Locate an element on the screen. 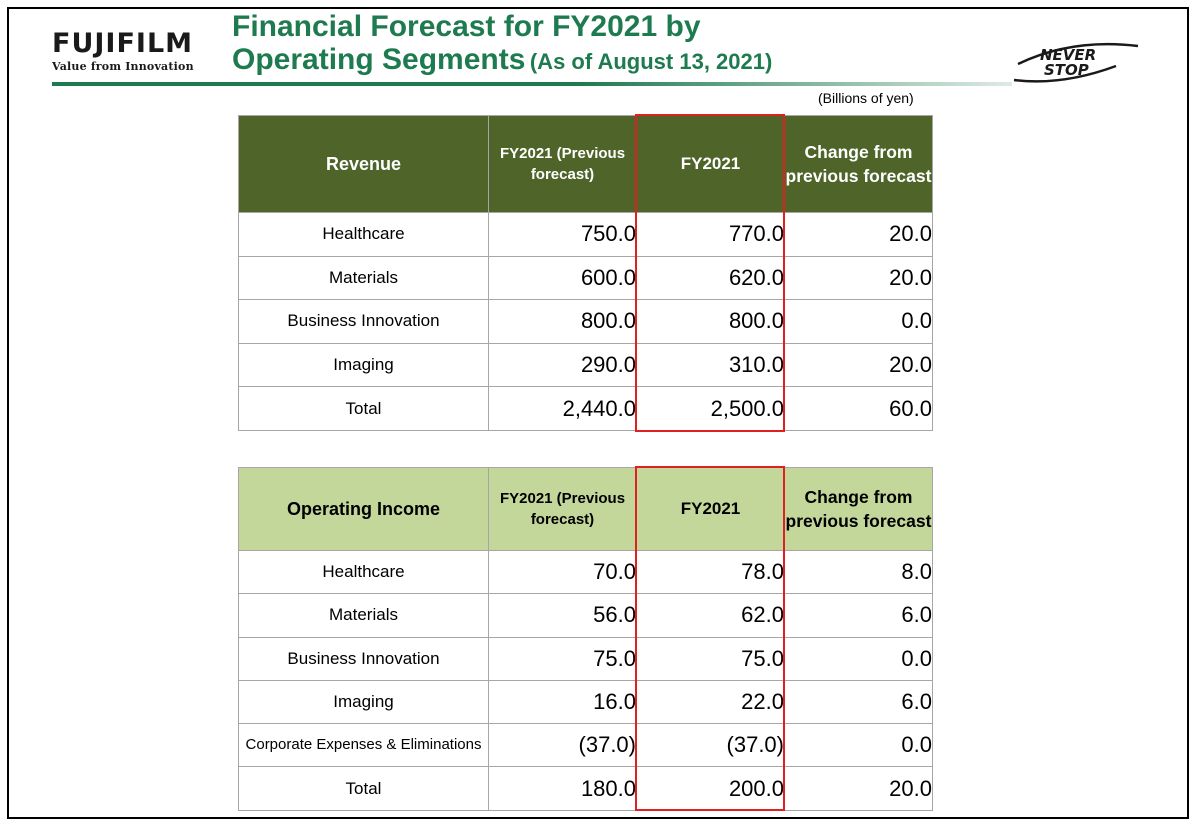  fy2021-value: 2,500.0 is located at coordinates (710, 408).